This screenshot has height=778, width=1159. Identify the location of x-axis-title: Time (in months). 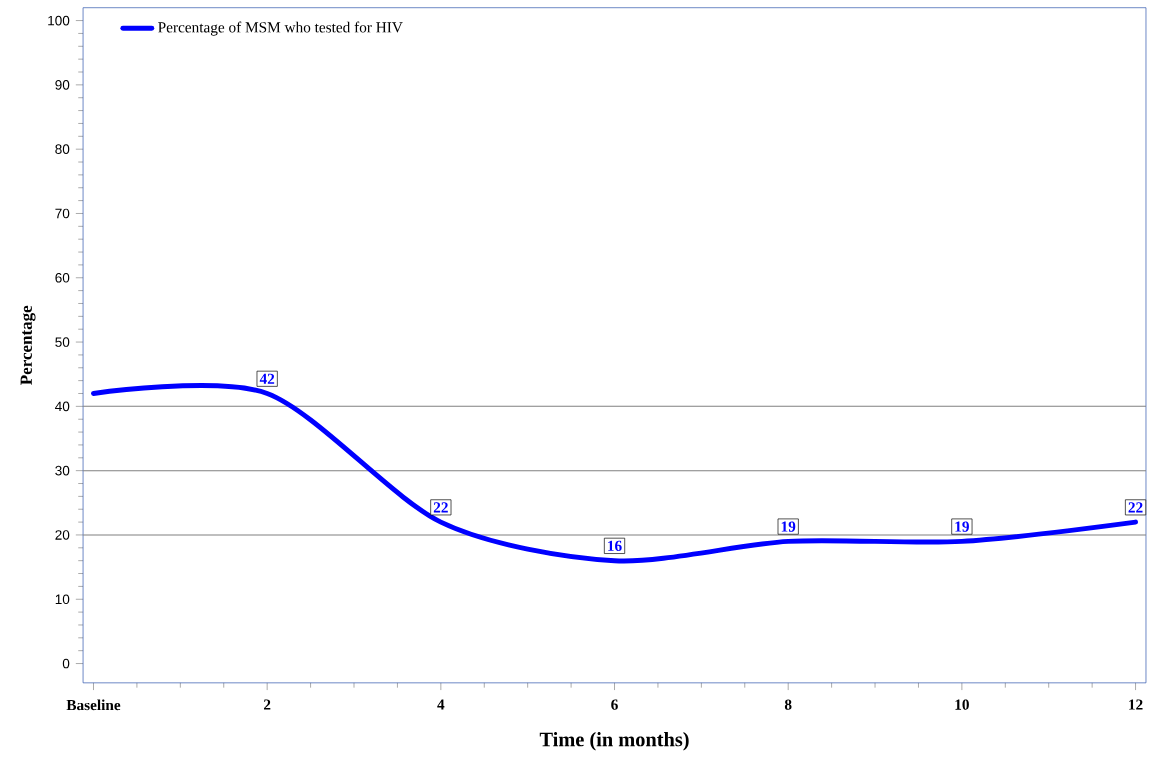
(614, 741).